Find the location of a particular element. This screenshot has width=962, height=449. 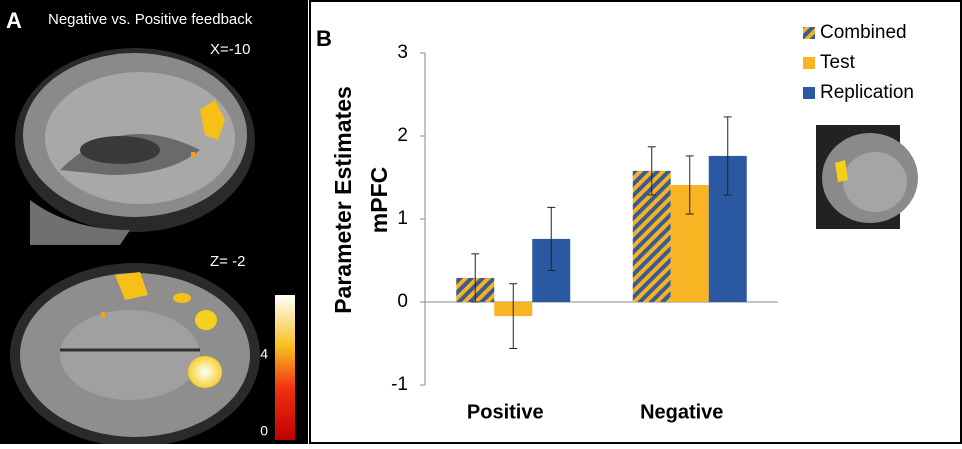

y-tick-label: 2 is located at coordinates (402, 135).